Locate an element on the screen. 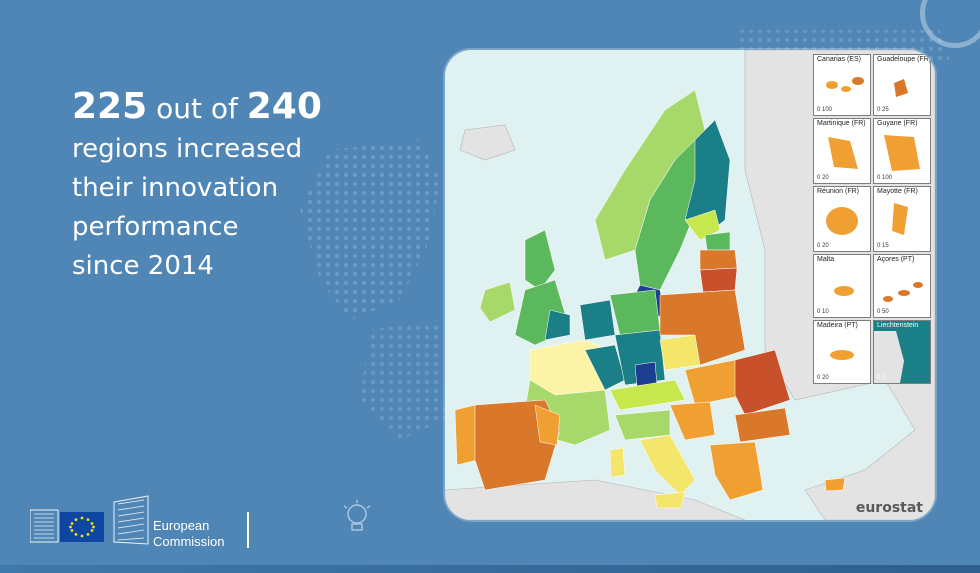  region-italy-south is located at coordinates (667, 465).